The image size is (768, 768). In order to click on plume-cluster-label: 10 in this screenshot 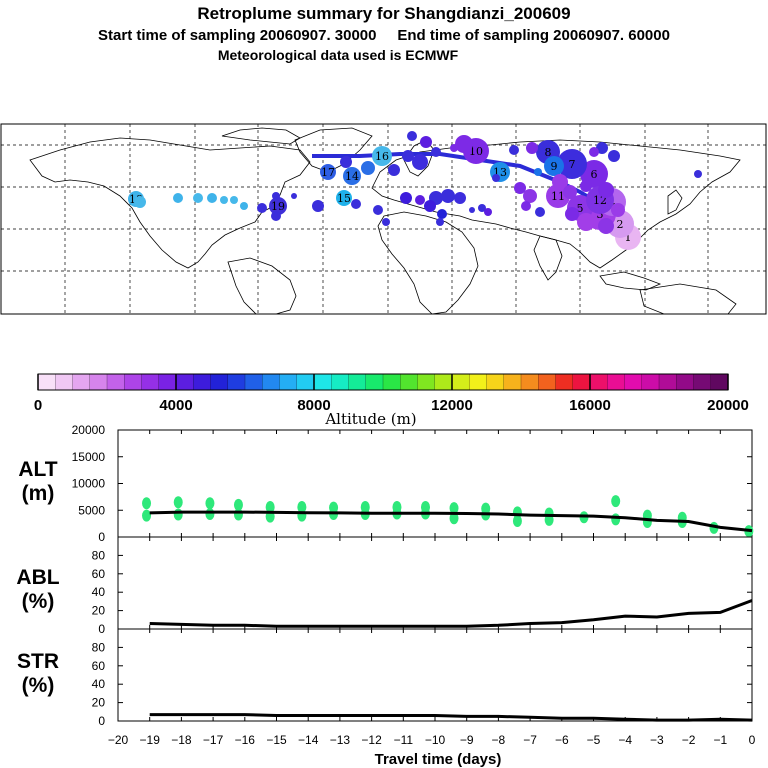, I will do `click(476, 151)`.